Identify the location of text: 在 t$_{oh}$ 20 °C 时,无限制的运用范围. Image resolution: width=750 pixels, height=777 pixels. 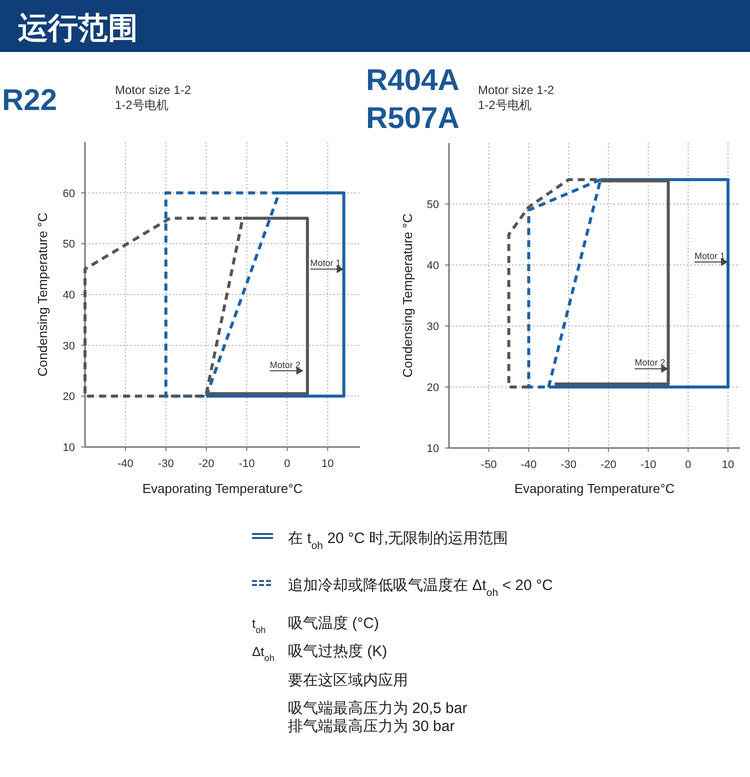
(398, 541).